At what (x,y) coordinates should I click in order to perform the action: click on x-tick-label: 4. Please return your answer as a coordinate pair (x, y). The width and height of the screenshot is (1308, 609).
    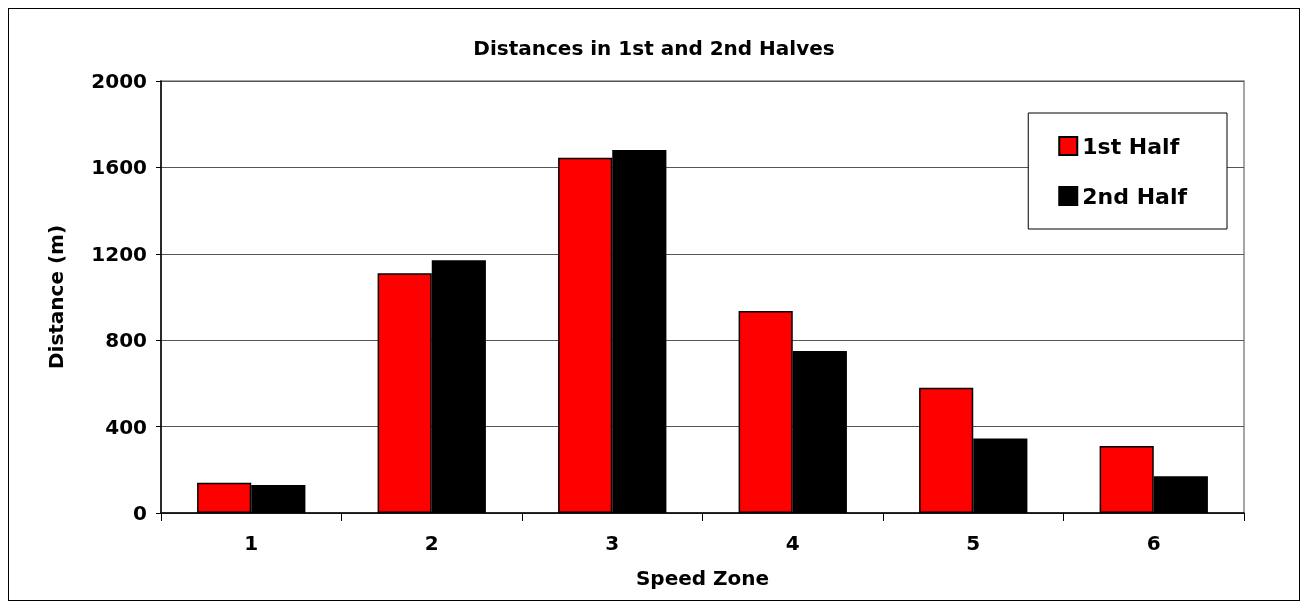
    Looking at the image, I should click on (792, 543).